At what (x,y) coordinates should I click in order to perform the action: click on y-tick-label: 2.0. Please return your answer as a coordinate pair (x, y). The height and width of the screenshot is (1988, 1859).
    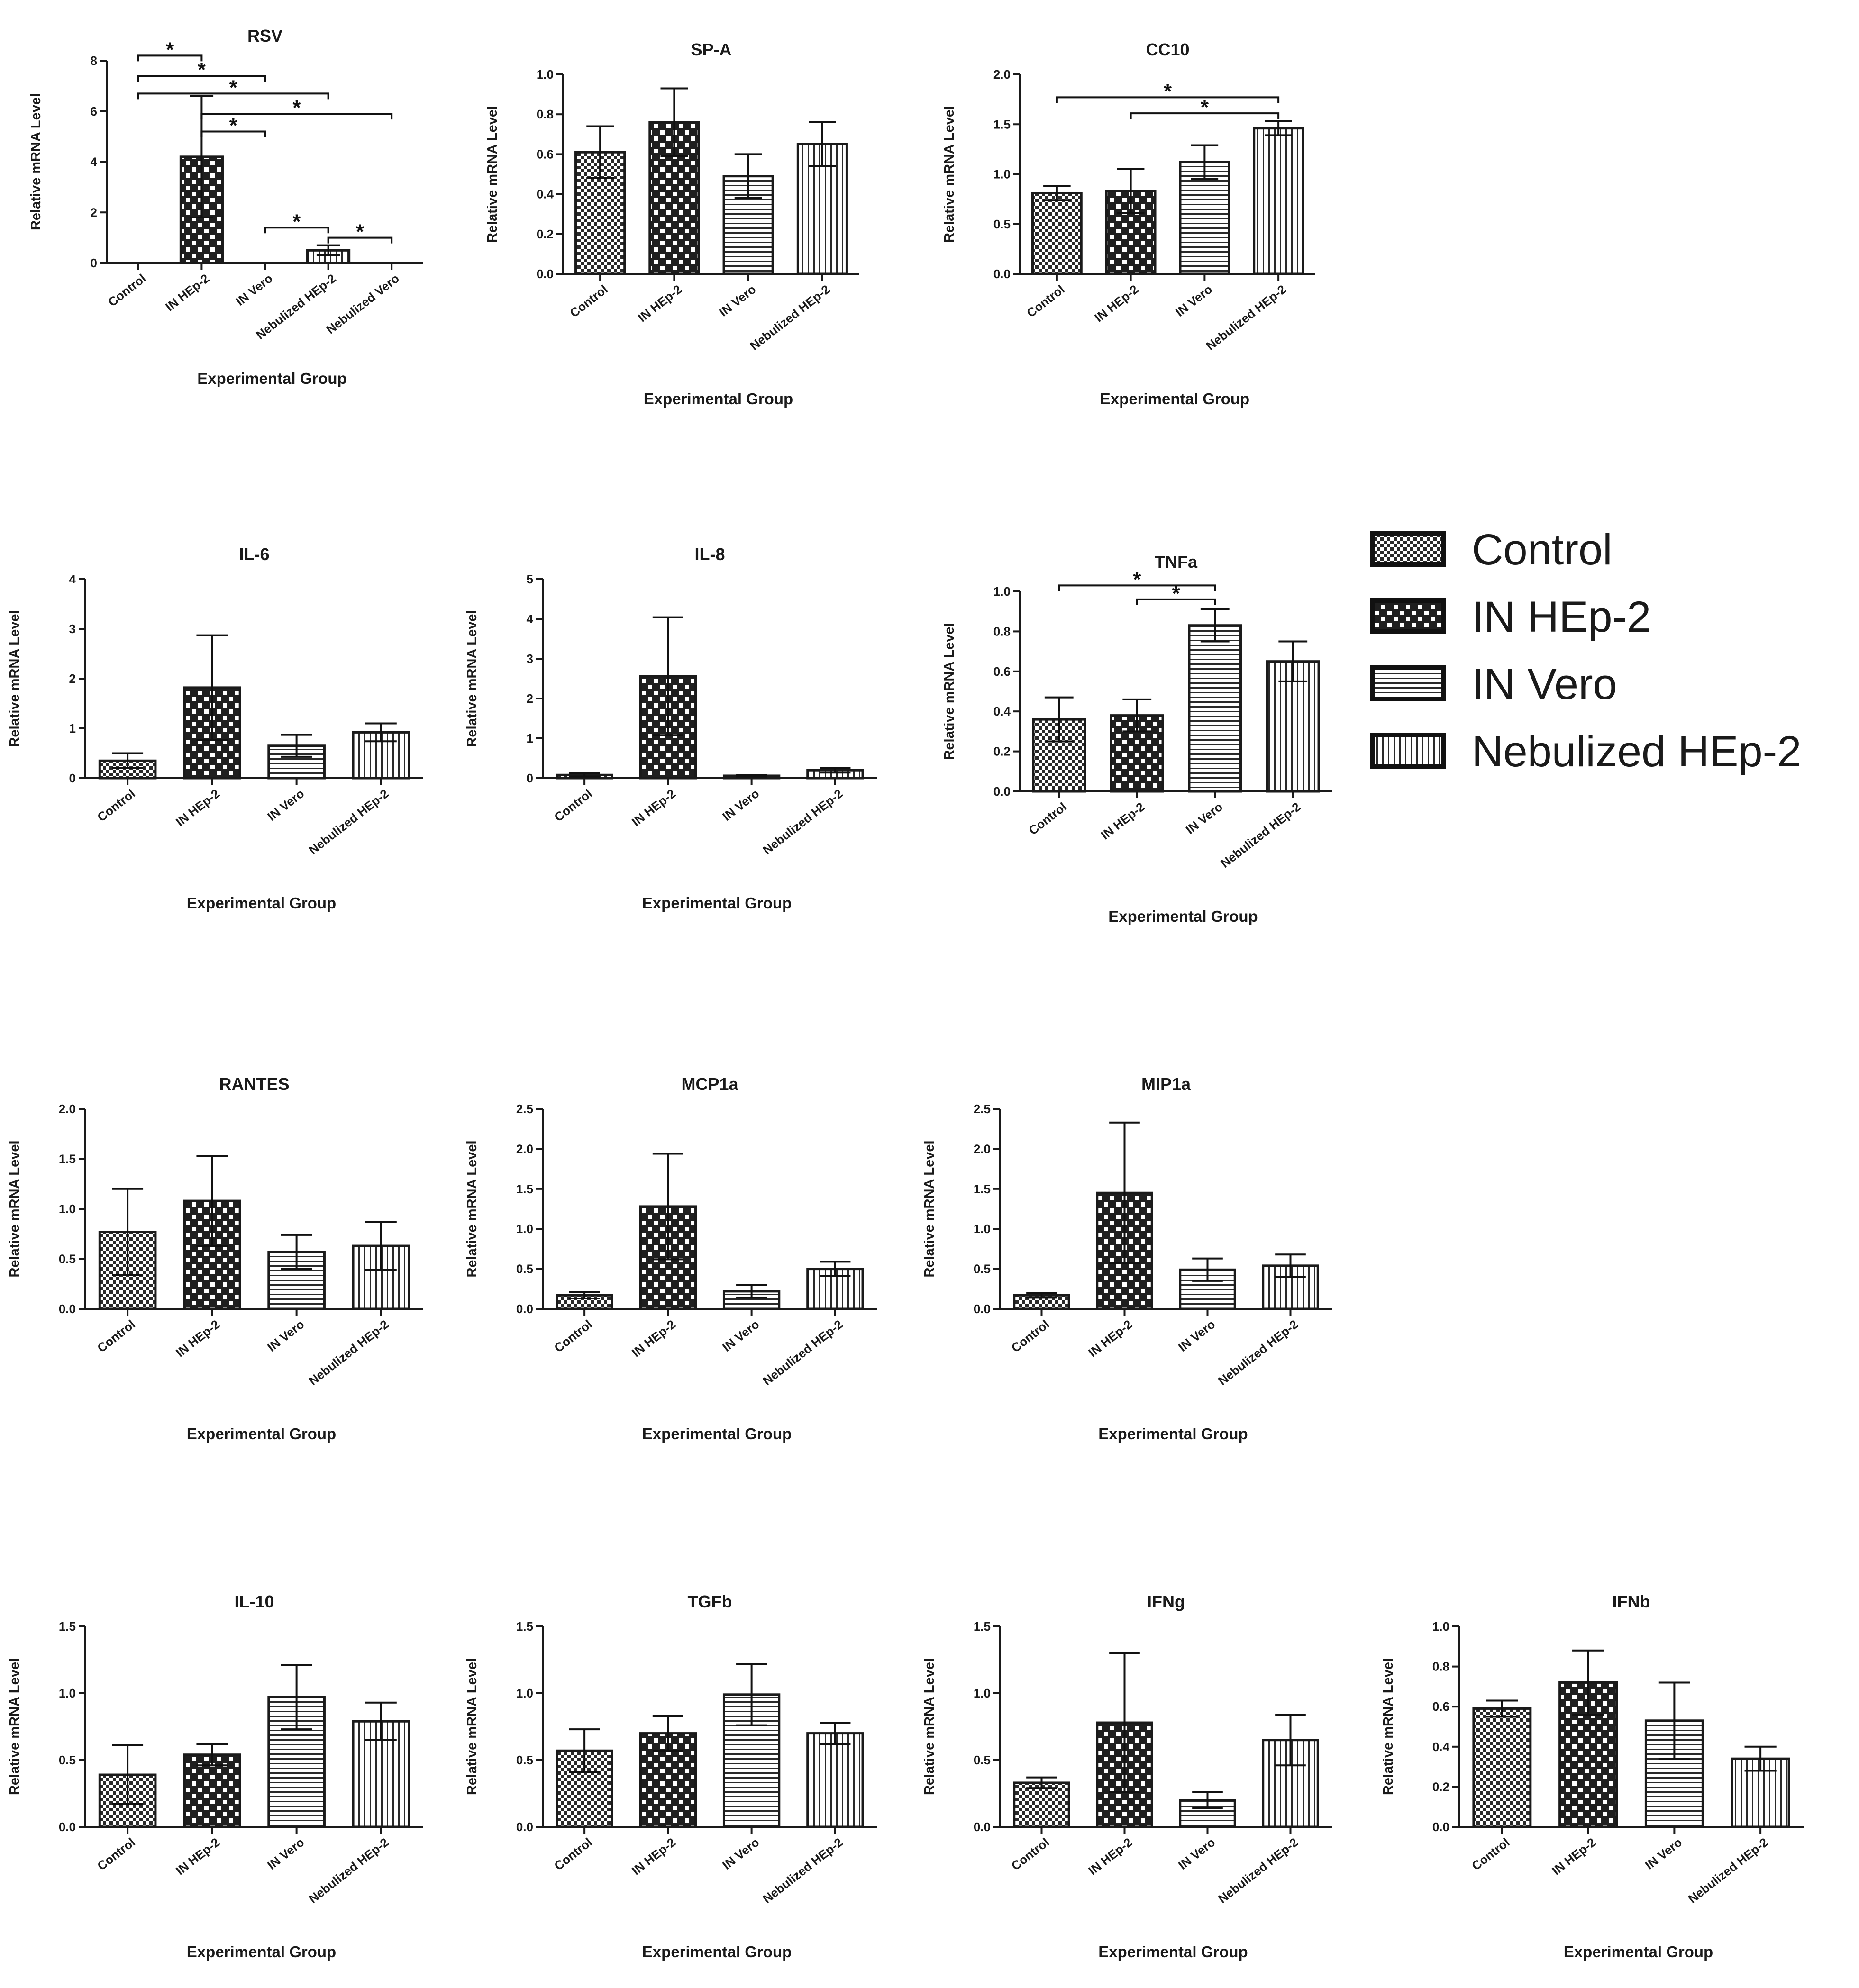
    Looking at the image, I should click on (983, 1149).